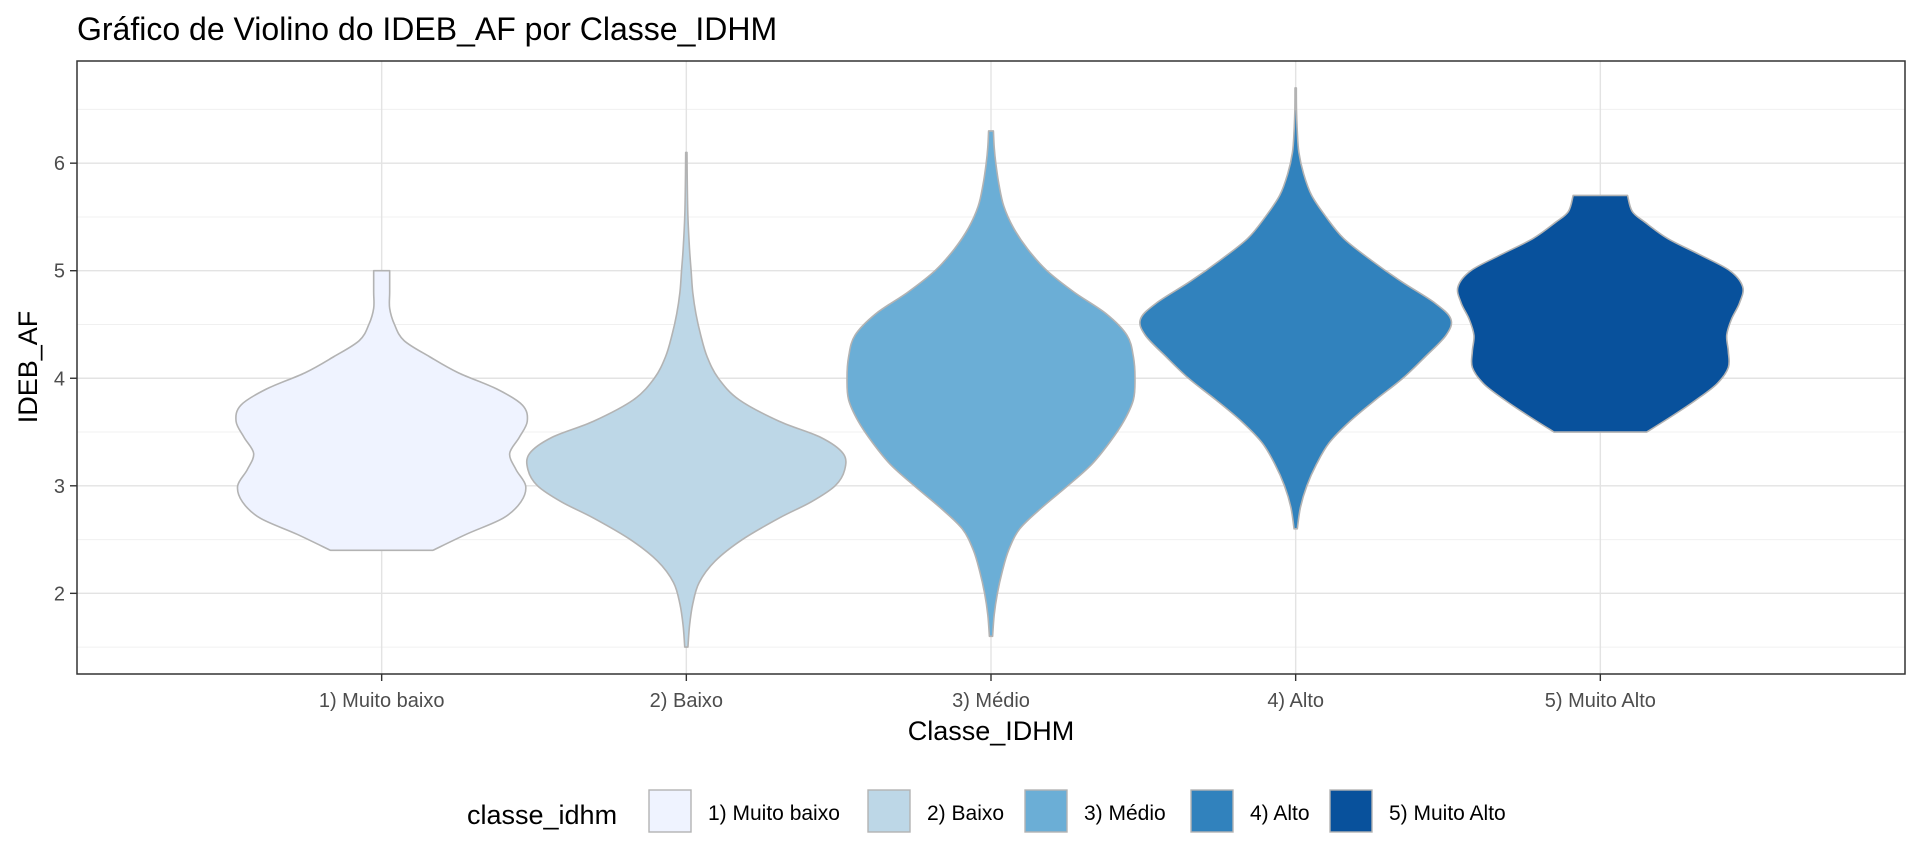 The image size is (1920, 864). Describe the element at coordinates (59, 379) in the screenshot. I see `y-tick-label: 4` at that location.